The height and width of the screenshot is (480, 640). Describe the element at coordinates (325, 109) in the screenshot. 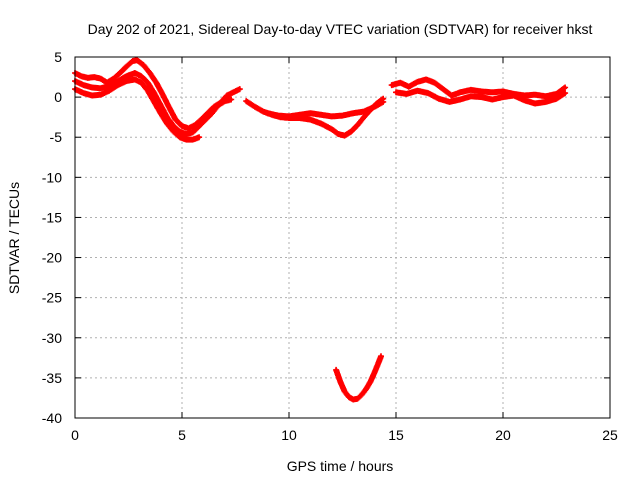

I see `series-8-15-h-parallel` at that location.